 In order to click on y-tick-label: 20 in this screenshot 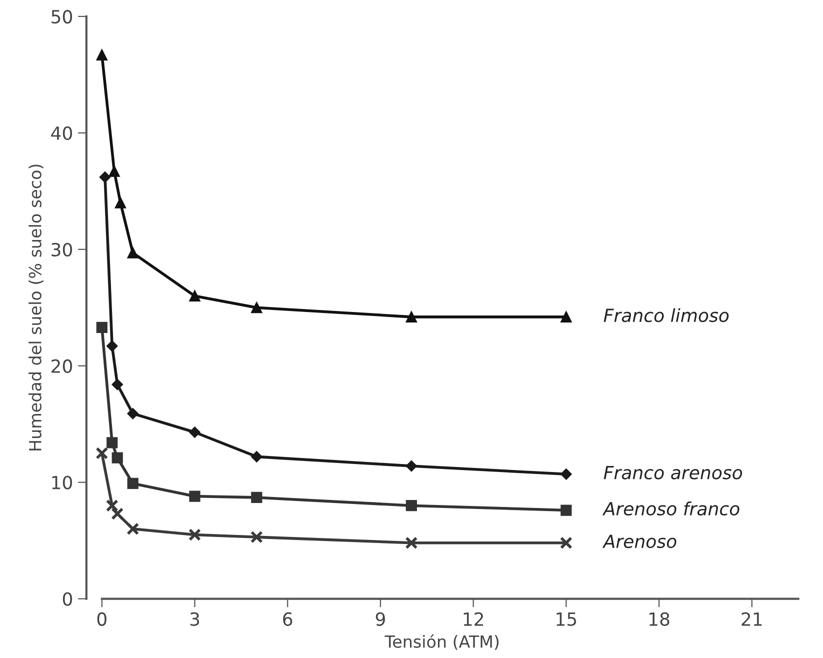, I will do `click(62, 366)`.